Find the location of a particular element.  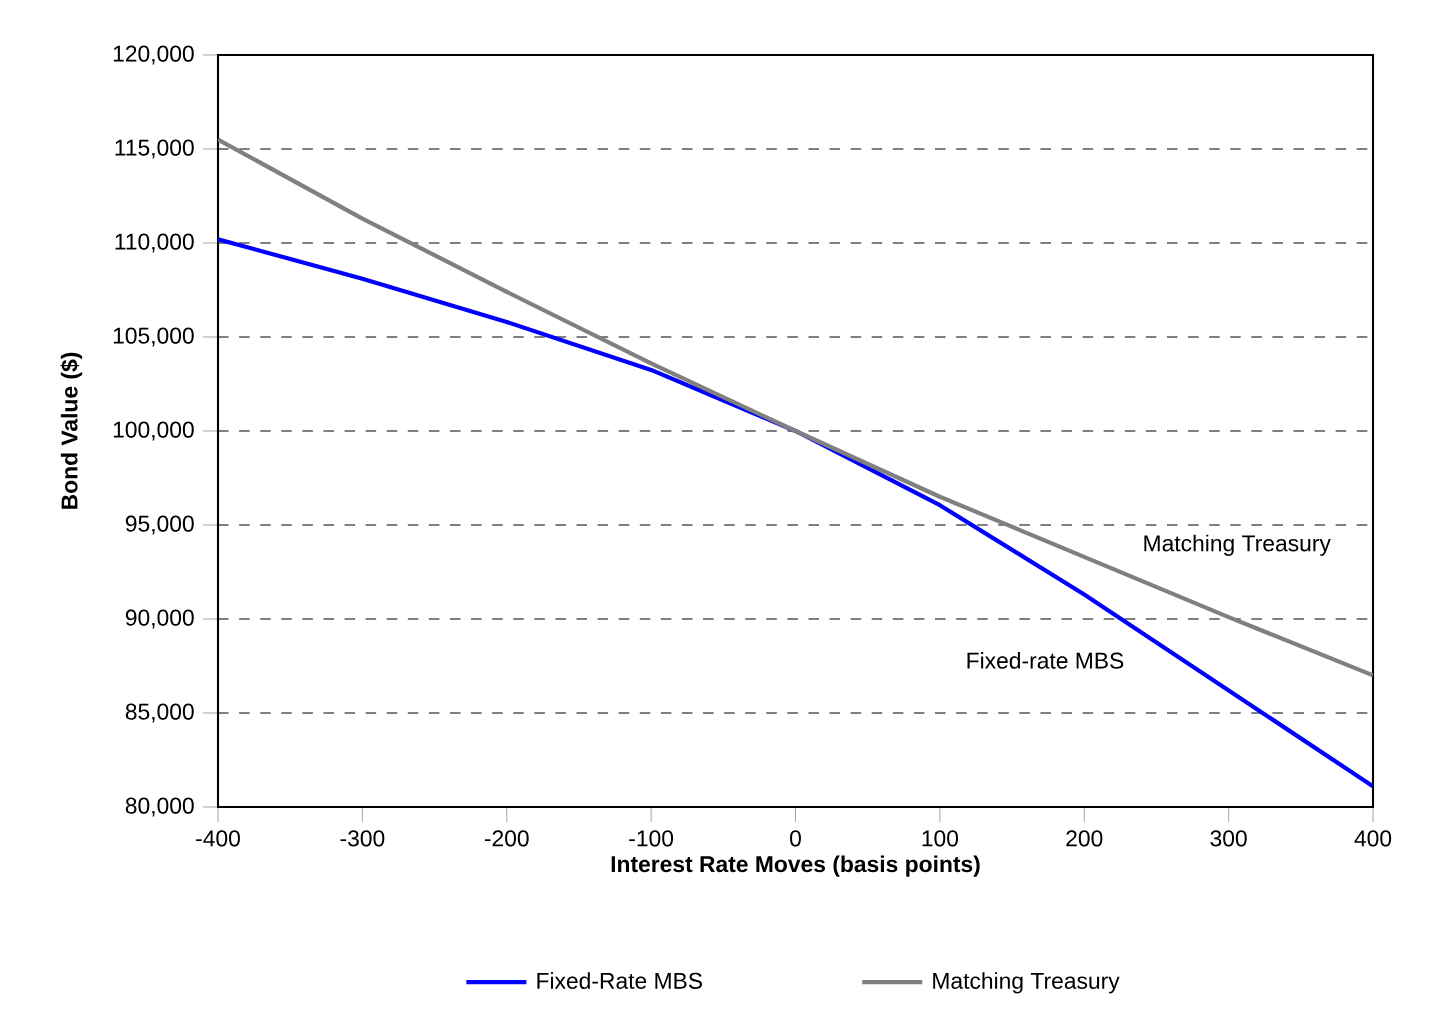

legend-label: Matching Treasury is located at coordinates (1026, 983).